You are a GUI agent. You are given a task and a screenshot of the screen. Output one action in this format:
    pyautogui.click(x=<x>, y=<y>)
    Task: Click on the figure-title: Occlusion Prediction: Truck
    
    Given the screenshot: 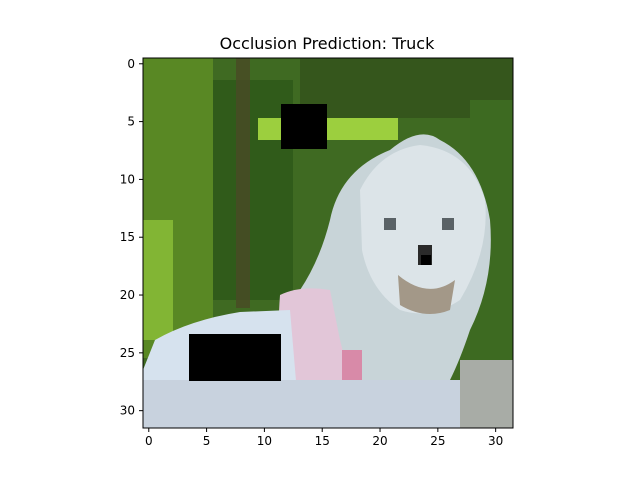 What is the action you would take?
    pyautogui.click(x=327, y=43)
    